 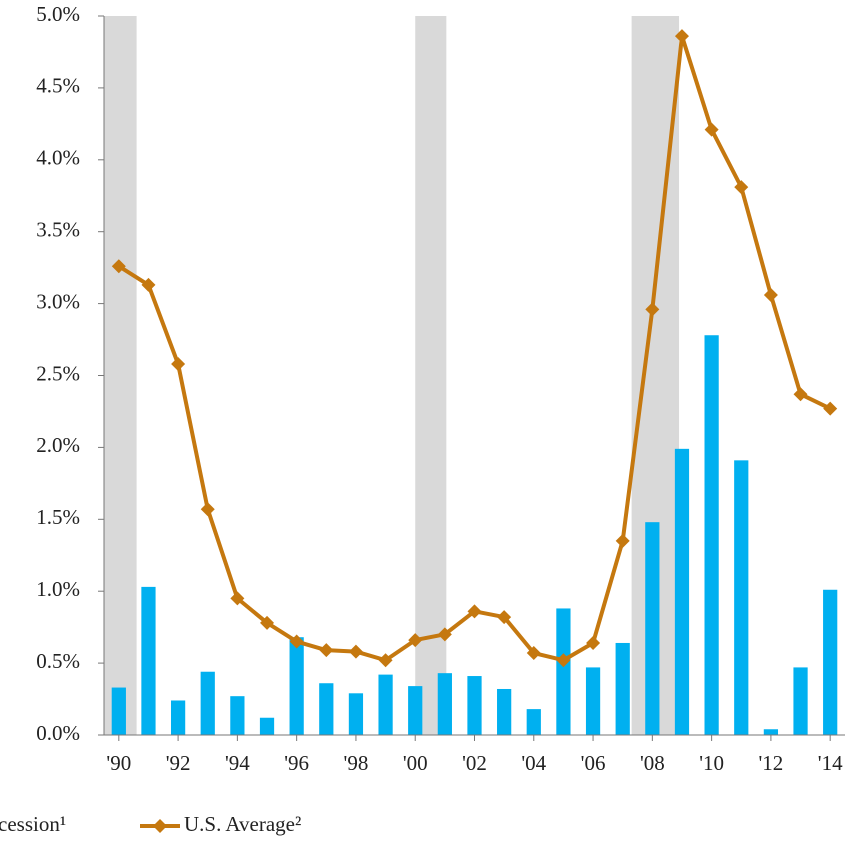 I want to click on y-tick-label: 1.0%, so click(x=58, y=589).